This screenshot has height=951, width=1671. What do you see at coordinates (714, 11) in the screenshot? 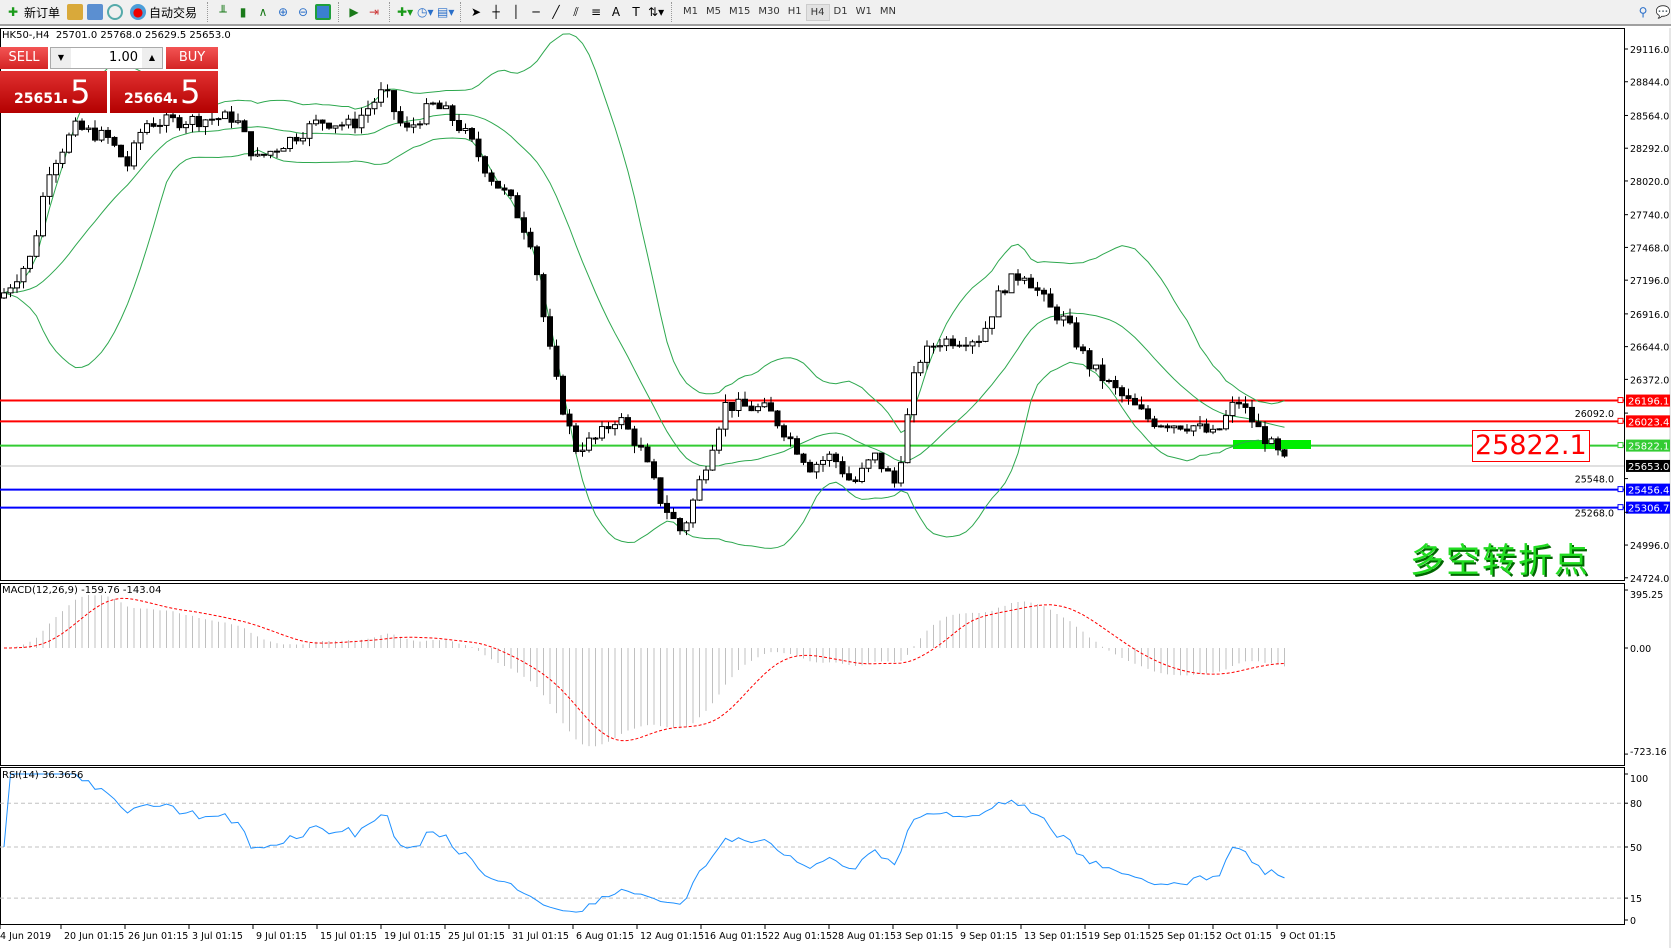
I see `timeframe-m5: M5` at bounding box center [714, 11].